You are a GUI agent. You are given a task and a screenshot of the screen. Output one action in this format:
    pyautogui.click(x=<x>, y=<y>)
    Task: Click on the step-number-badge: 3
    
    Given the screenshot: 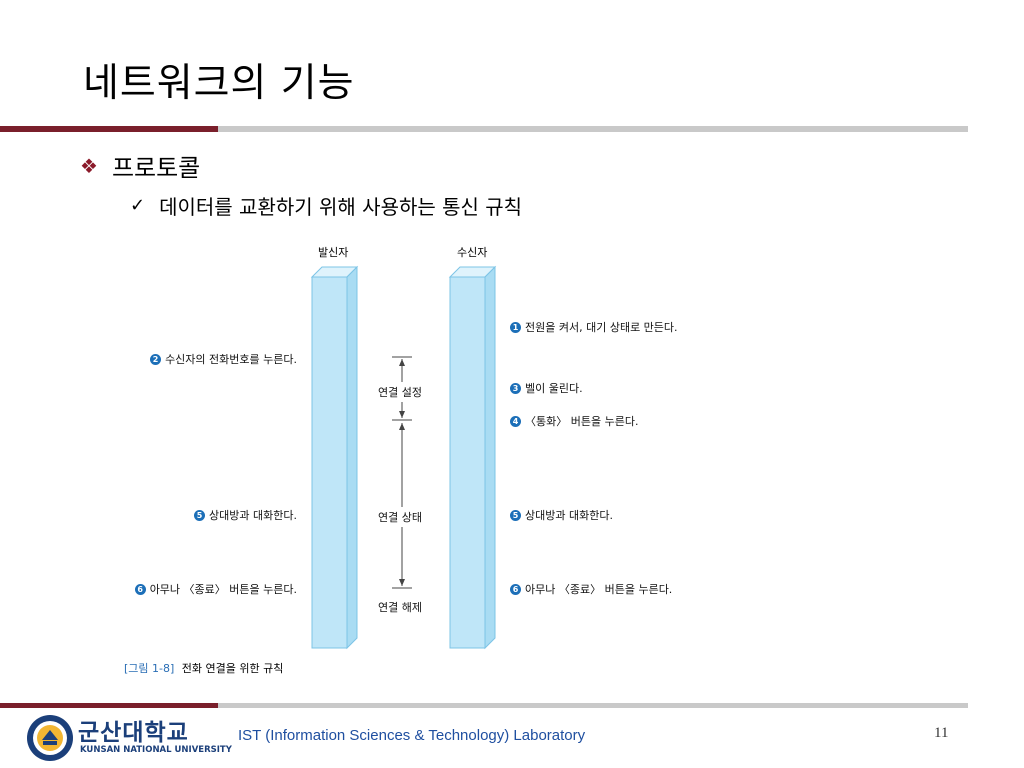 What is the action you would take?
    pyautogui.click(x=515, y=388)
    